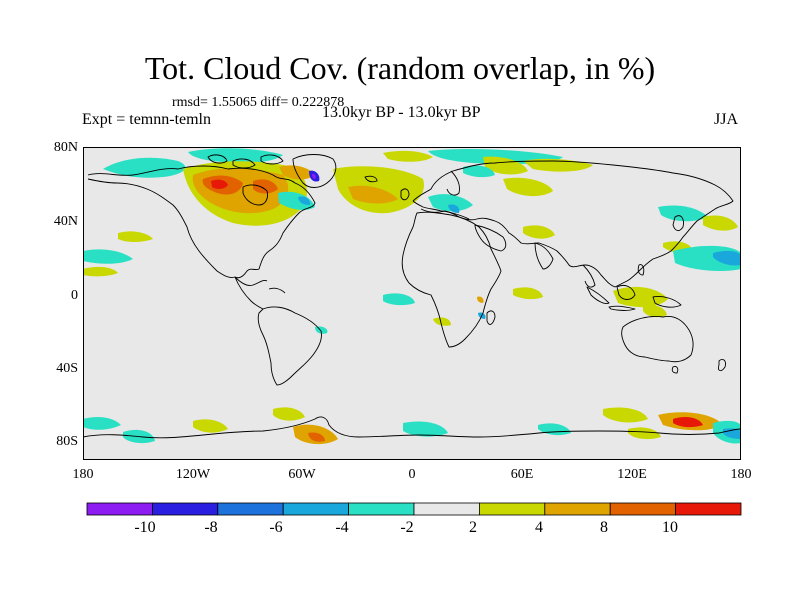 This screenshot has height=600, width=800. Describe the element at coordinates (373, 194) in the screenshot. I see `anomaly-orange-north-atlantic` at that location.